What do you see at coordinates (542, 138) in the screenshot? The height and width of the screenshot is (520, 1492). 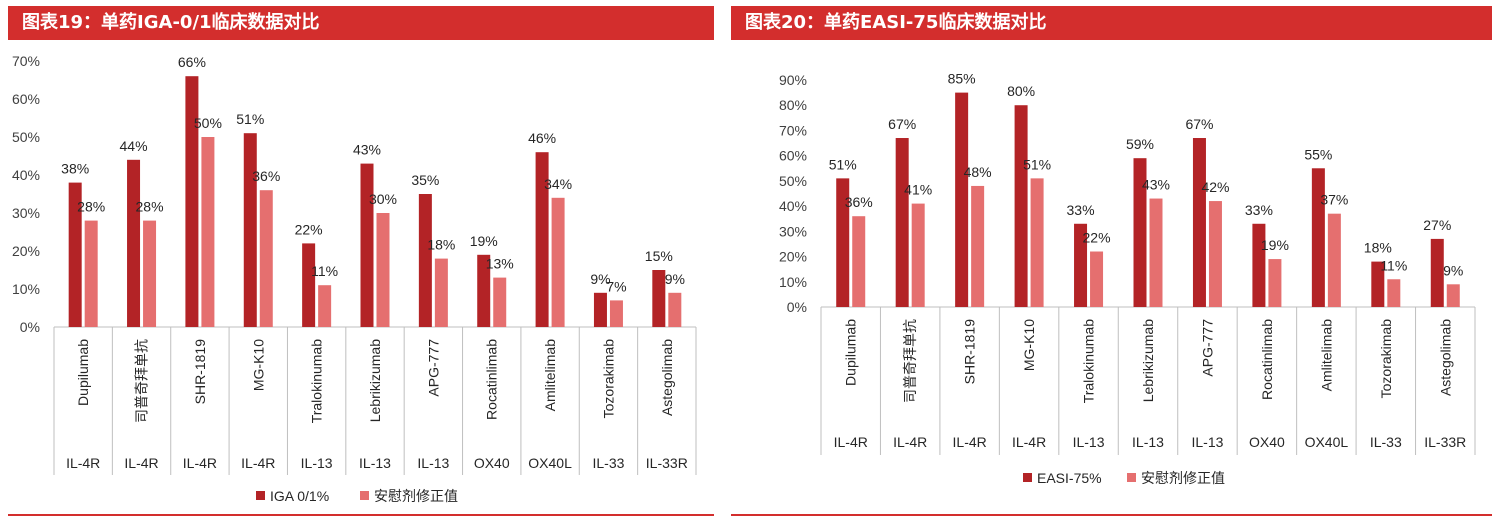 I see `data-label: 46%` at bounding box center [542, 138].